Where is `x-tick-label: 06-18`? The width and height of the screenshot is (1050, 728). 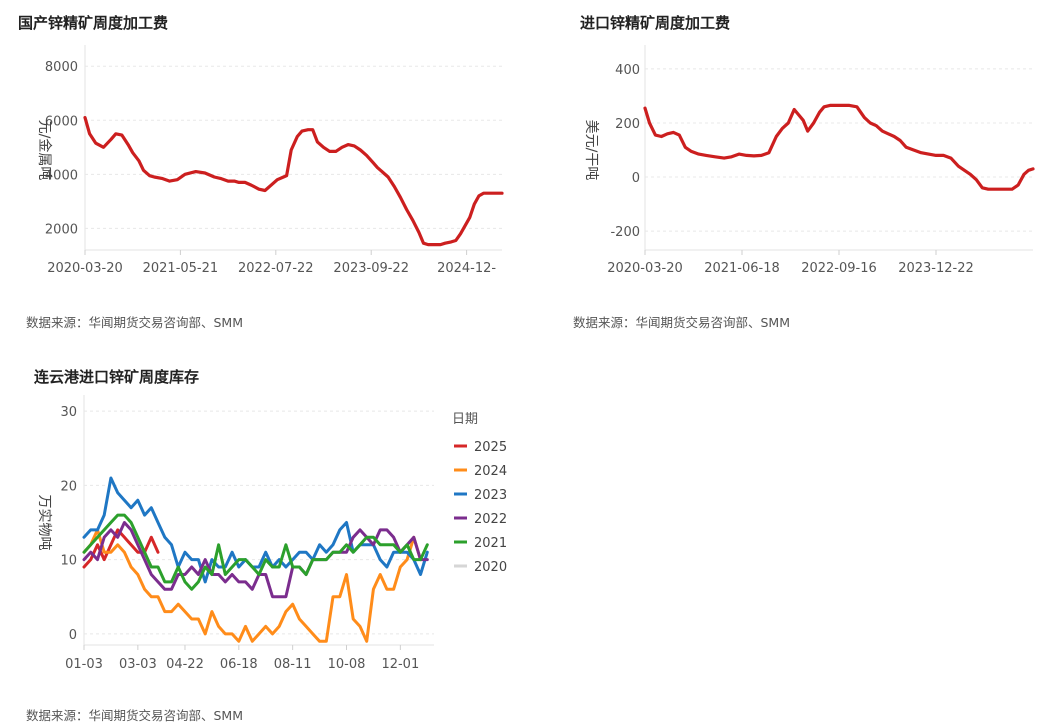
x-tick-label: 06-18 is located at coordinates (239, 664).